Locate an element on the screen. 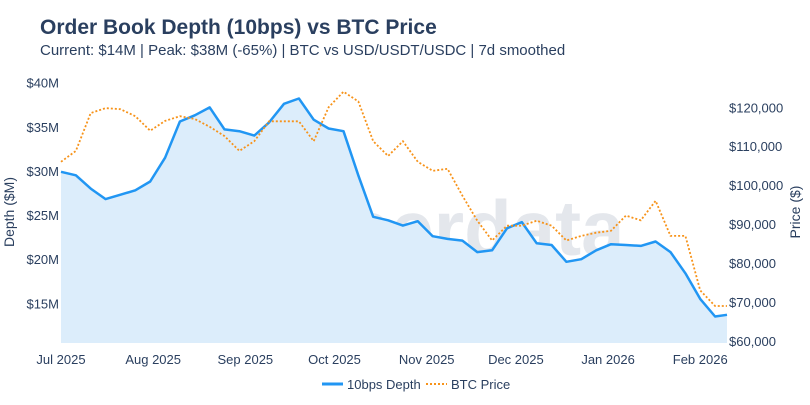 The image size is (810, 405). y-tick-label: $25M is located at coordinates (42, 215).